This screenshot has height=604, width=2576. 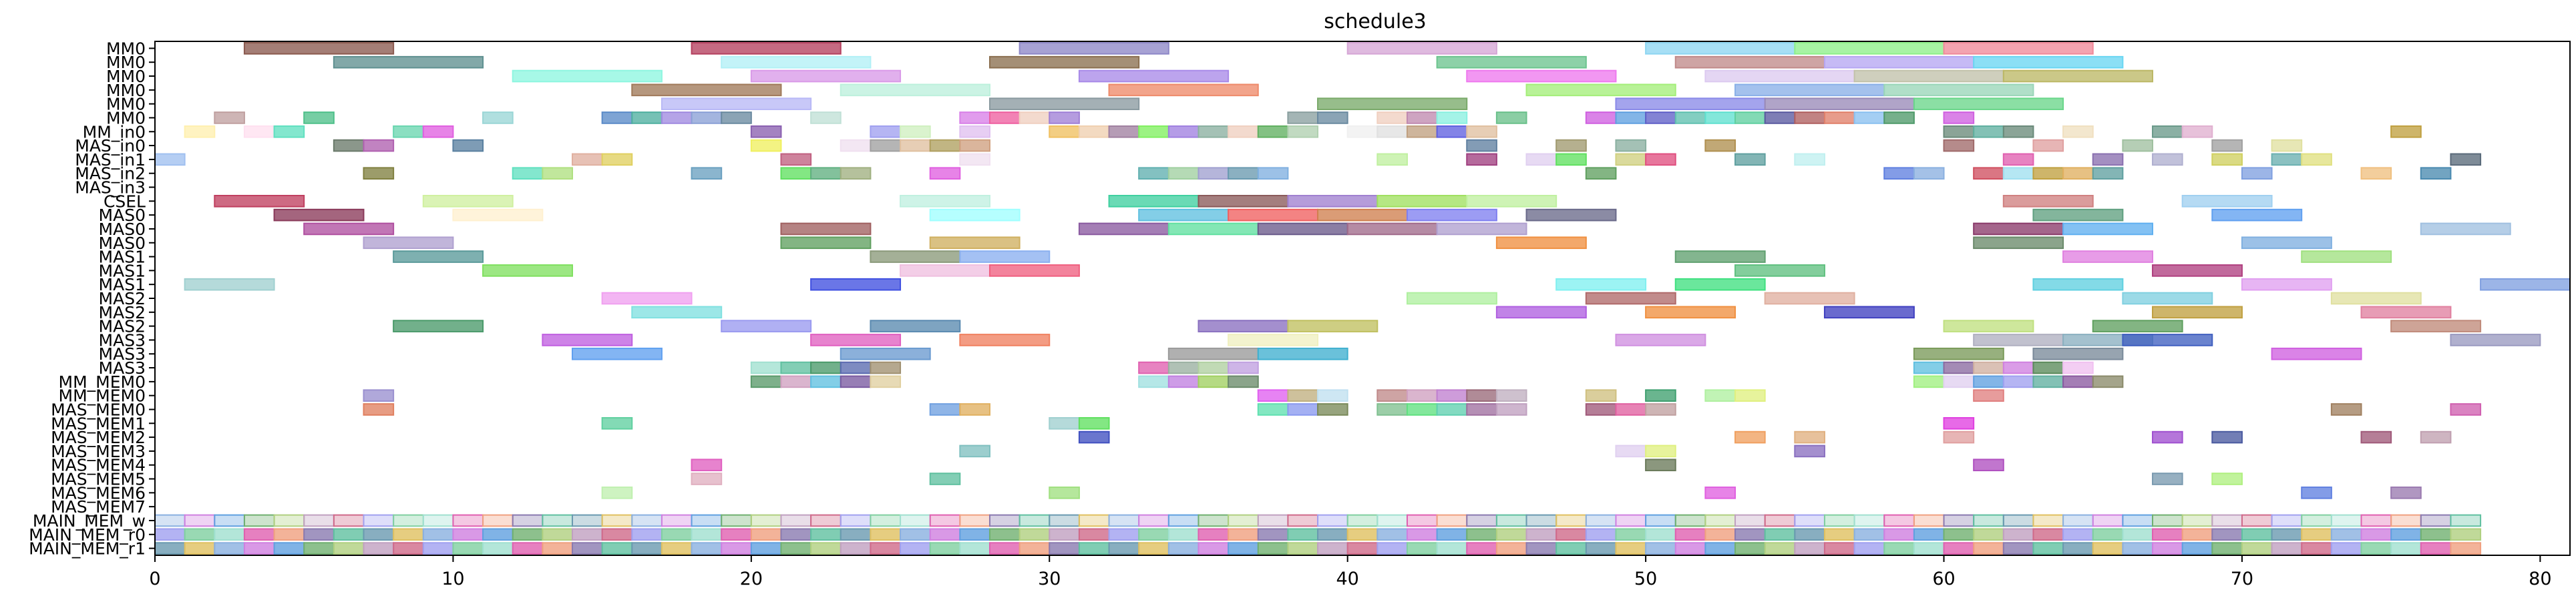 I want to click on y-tick-label-20: MAS2, so click(x=122, y=327).